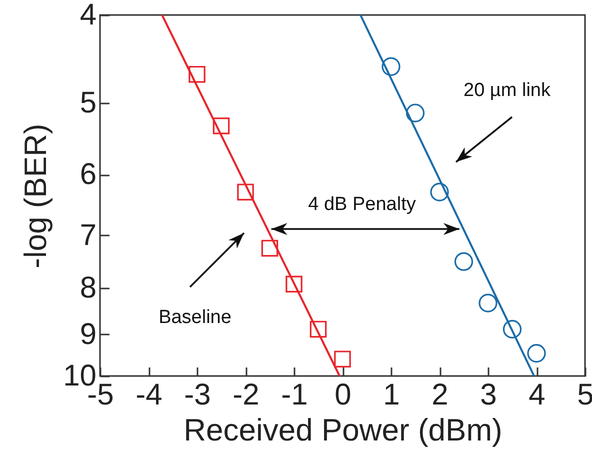 This screenshot has width=592, height=473. Describe the element at coordinates (88, 288) in the screenshot. I see `y-tick-label: 8` at that location.